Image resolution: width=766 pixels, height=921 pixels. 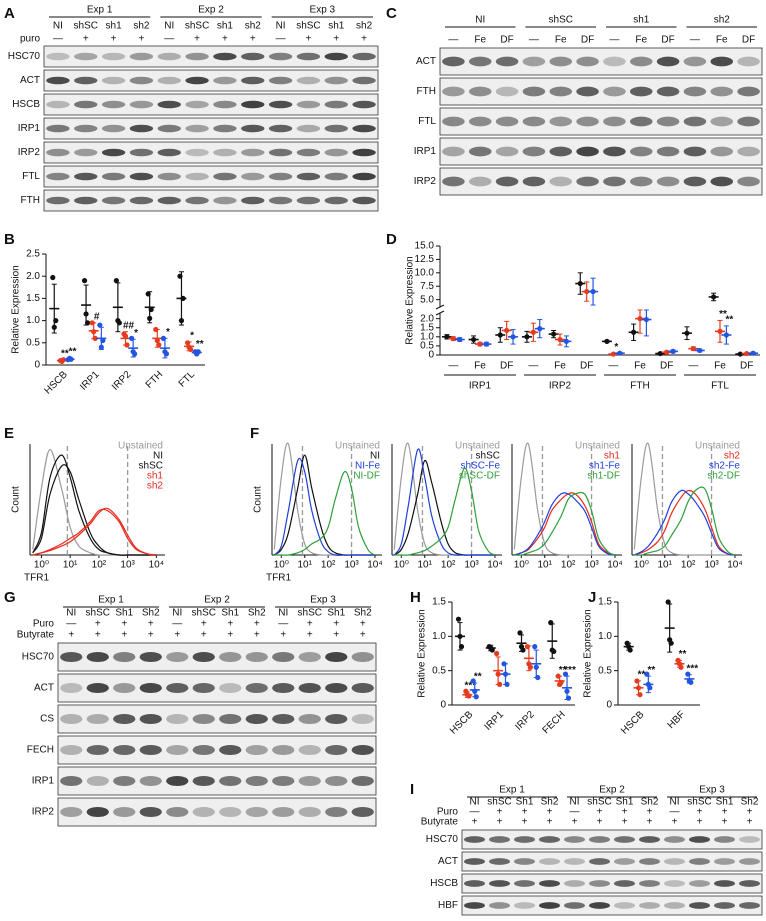 What do you see at coordinates (168, 332) in the screenshot?
I see `significance: *` at bounding box center [168, 332].